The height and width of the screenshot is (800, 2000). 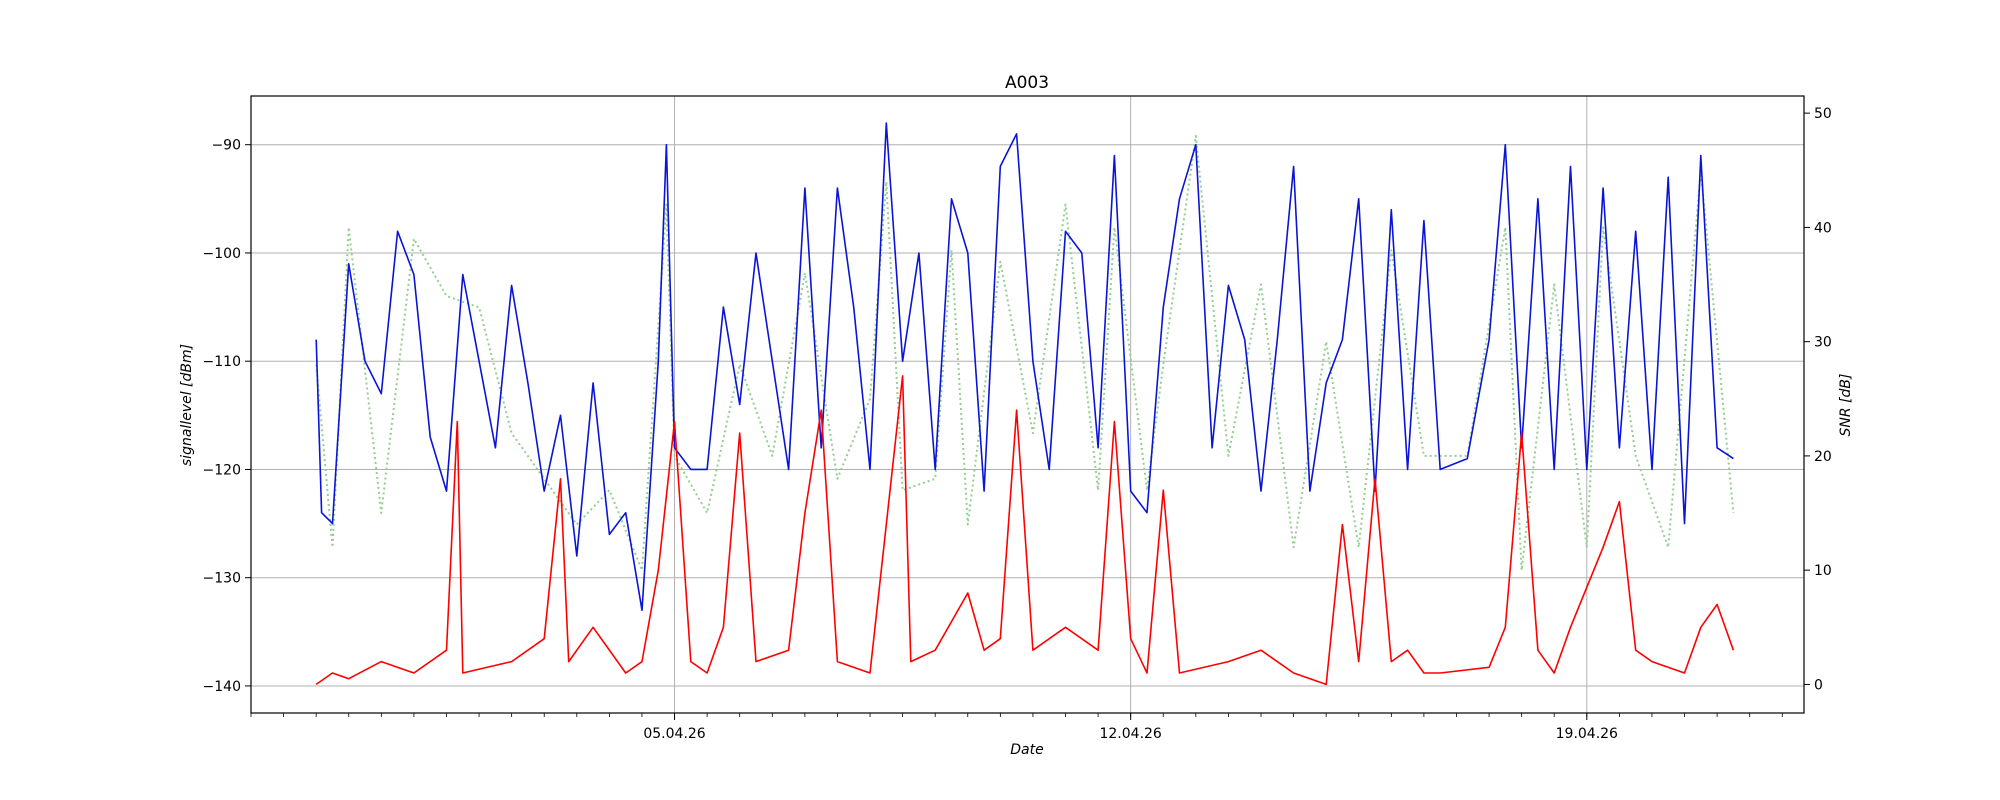 What do you see at coordinates (222, 687) in the screenshot?
I see `y-left-tick-label: −140` at bounding box center [222, 687].